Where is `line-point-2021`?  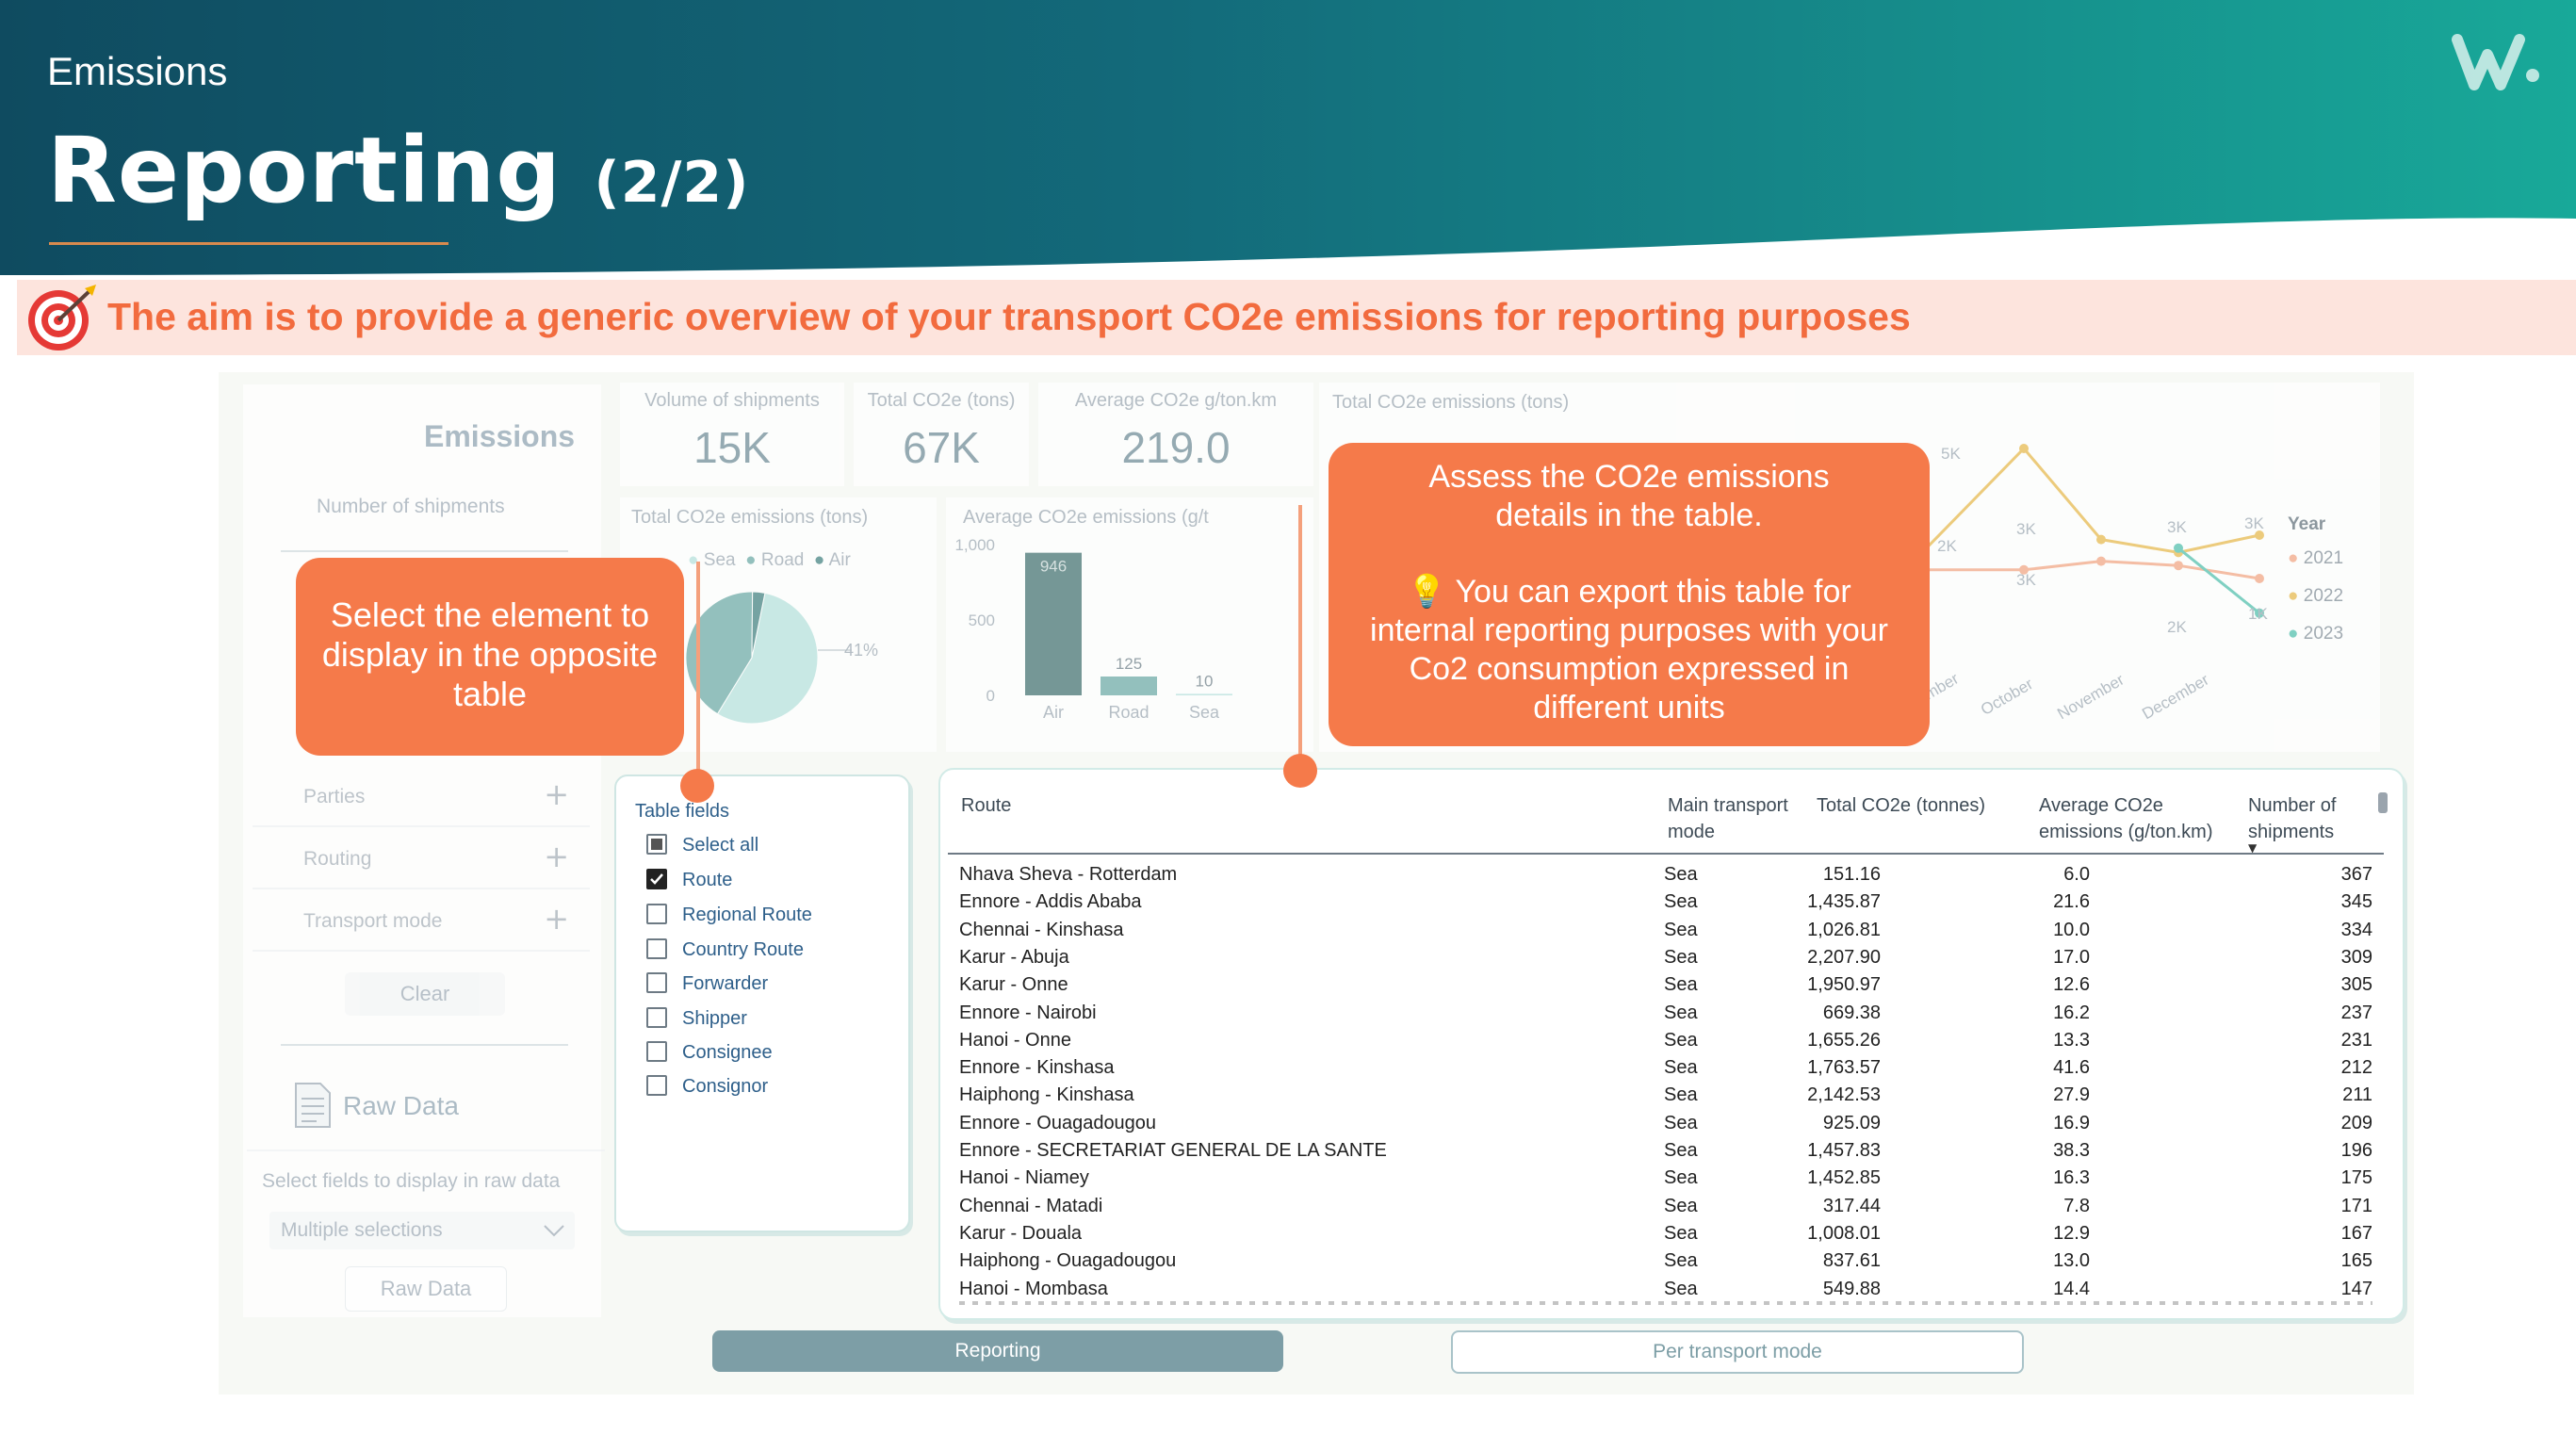
line-point-2021 is located at coordinates (2178, 566).